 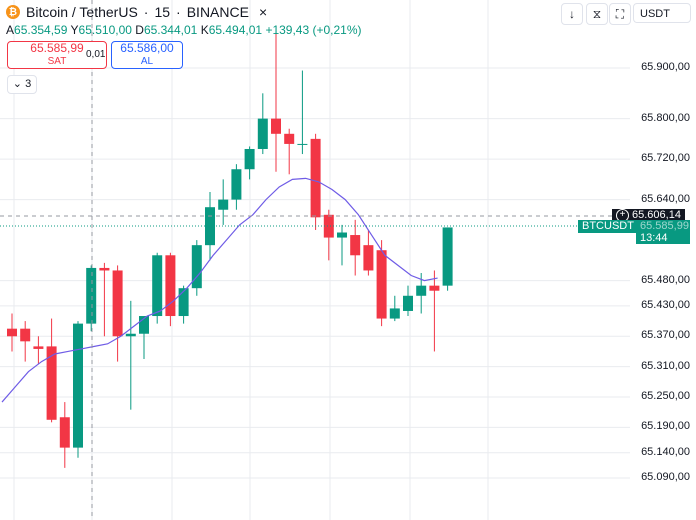 What do you see at coordinates (665, 365) in the screenshot?
I see `price-tick-label: 65.310,00` at bounding box center [665, 365].